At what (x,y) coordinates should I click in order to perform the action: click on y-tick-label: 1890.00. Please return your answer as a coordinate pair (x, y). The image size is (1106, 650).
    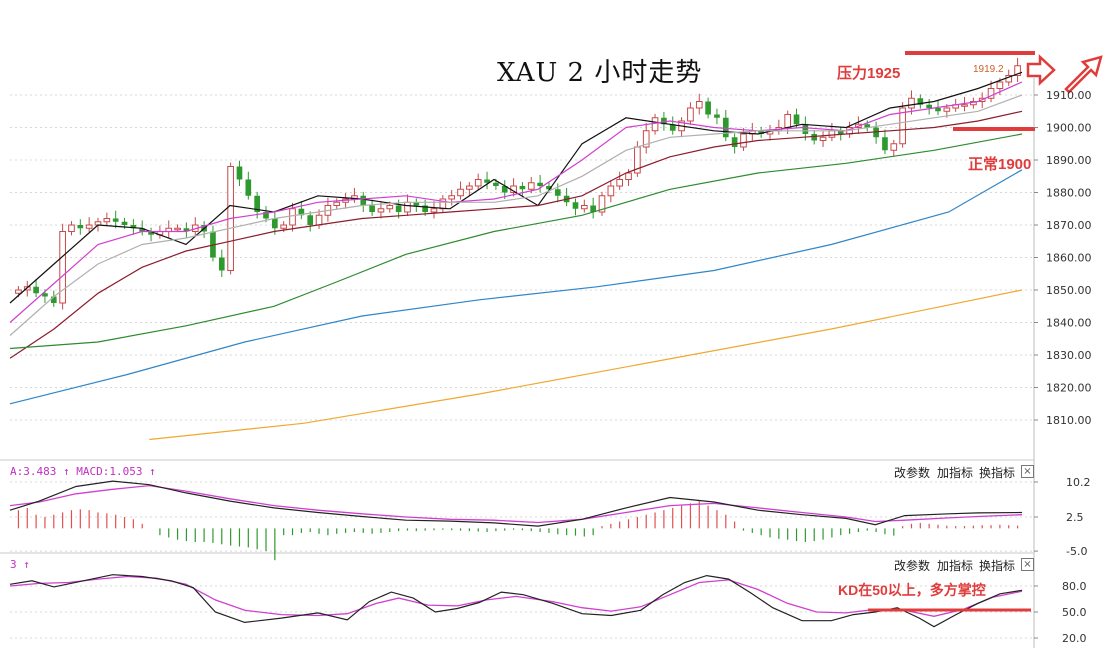
    Looking at the image, I should click on (1069, 160).